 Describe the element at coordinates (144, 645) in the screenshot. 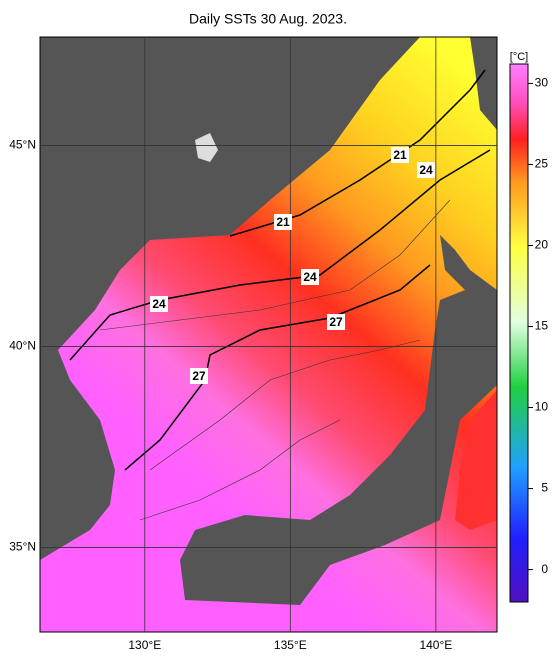

I see `x-tick-label: 130°E` at that location.